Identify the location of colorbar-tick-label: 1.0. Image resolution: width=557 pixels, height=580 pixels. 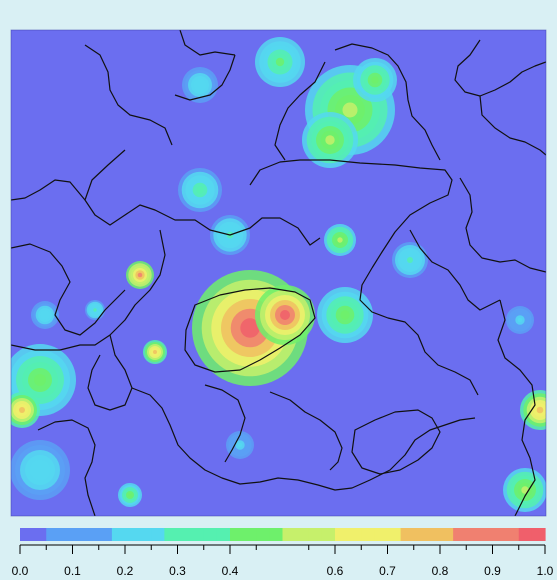
(545, 571).